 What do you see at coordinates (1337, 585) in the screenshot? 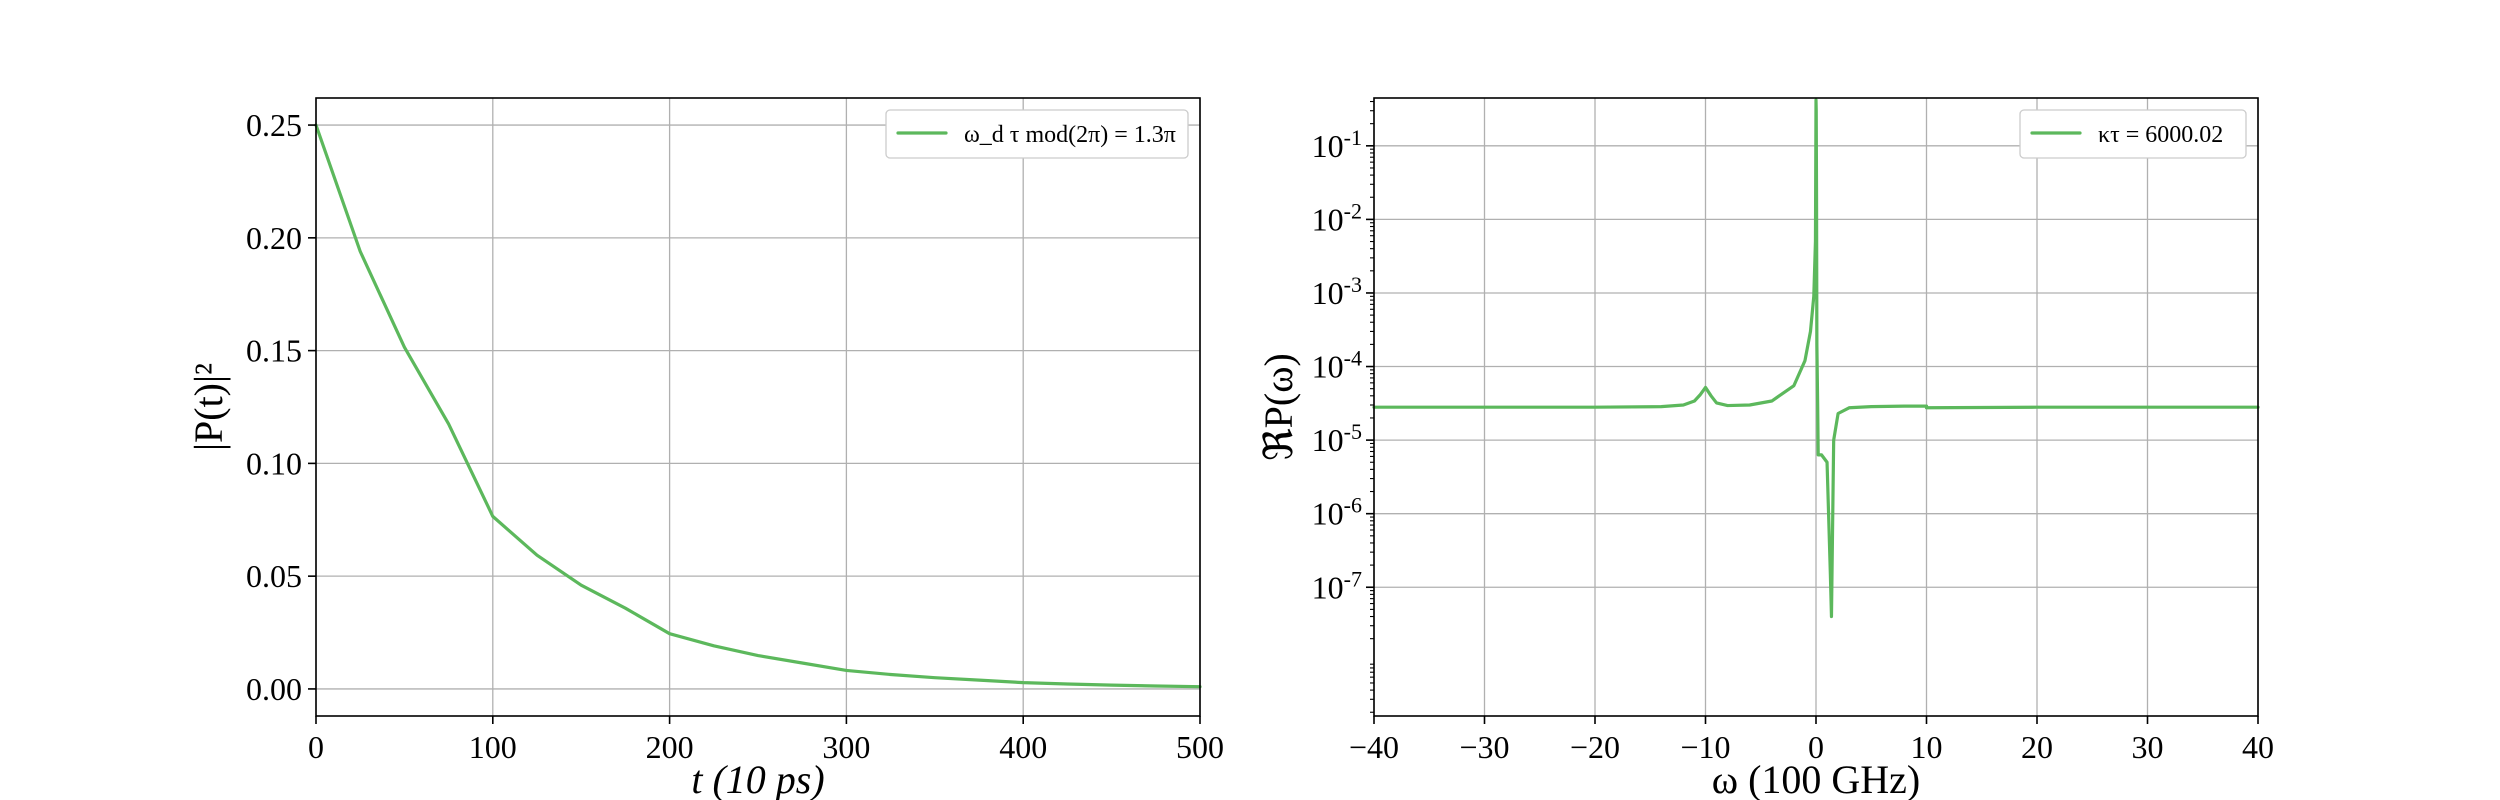
I see `right-y-tick-label: 10⁻⁷` at bounding box center [1337, 585].